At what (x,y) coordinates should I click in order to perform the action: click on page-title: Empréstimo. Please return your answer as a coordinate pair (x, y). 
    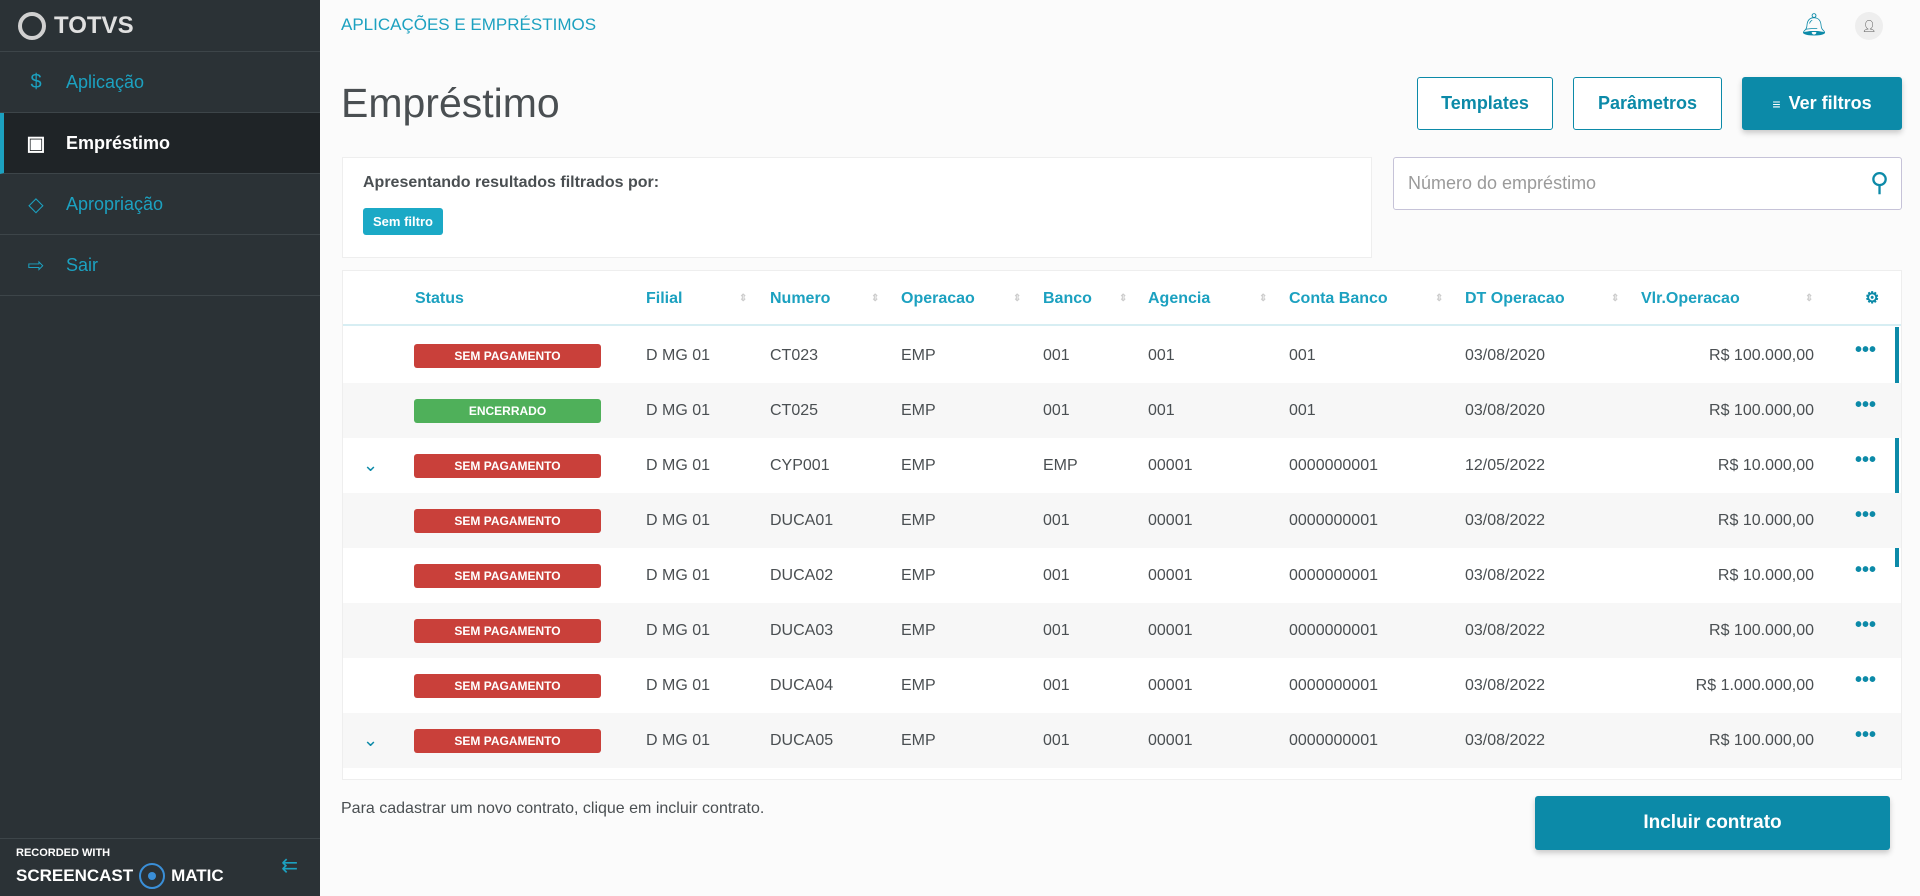
    Looking at the image, I should click on (450, 103).